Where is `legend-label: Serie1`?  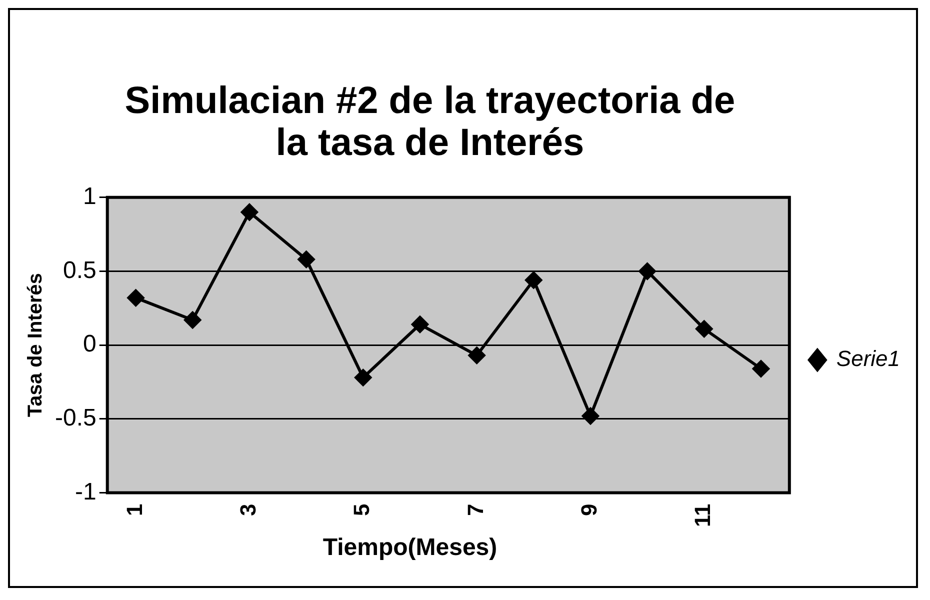
legend-label: Serie1 is located at coordinates (868, 359).